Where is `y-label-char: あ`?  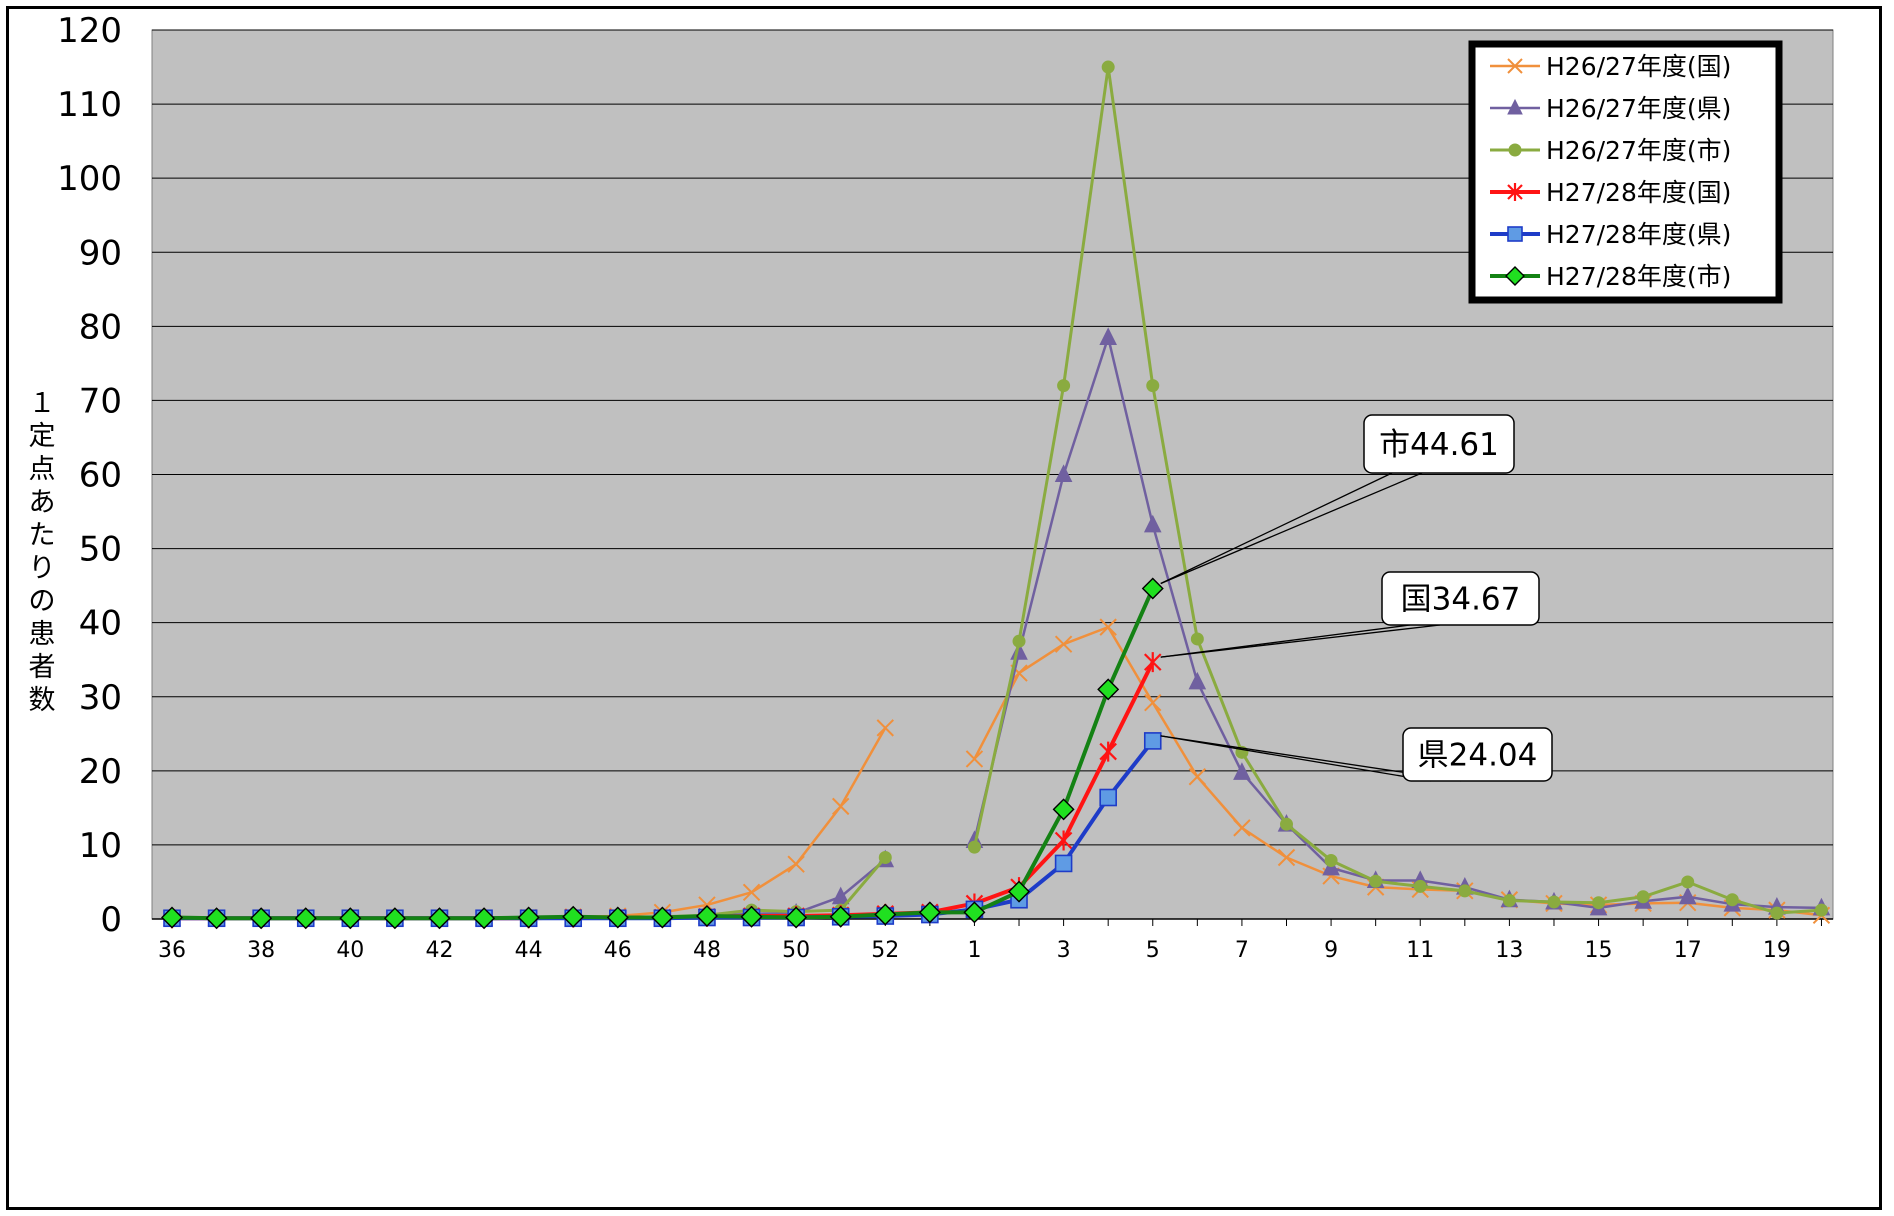
y-label-char: あ is located at coordinates (42, 502).